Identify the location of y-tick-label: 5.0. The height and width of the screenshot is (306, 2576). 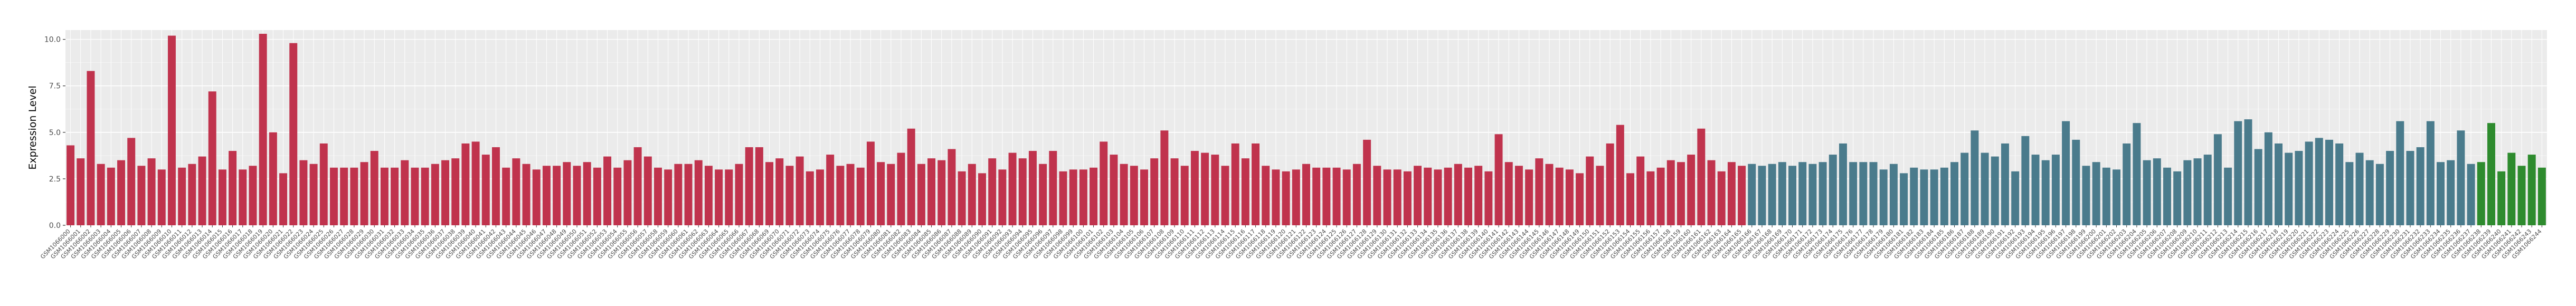
(55, 133).